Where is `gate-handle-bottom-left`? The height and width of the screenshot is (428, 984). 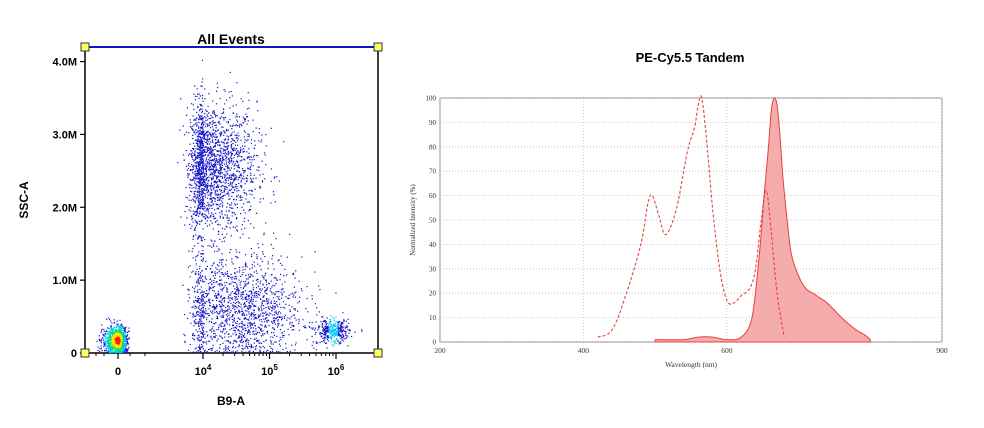
gate-handle-bottom-left is located at coordinates (85, 353).